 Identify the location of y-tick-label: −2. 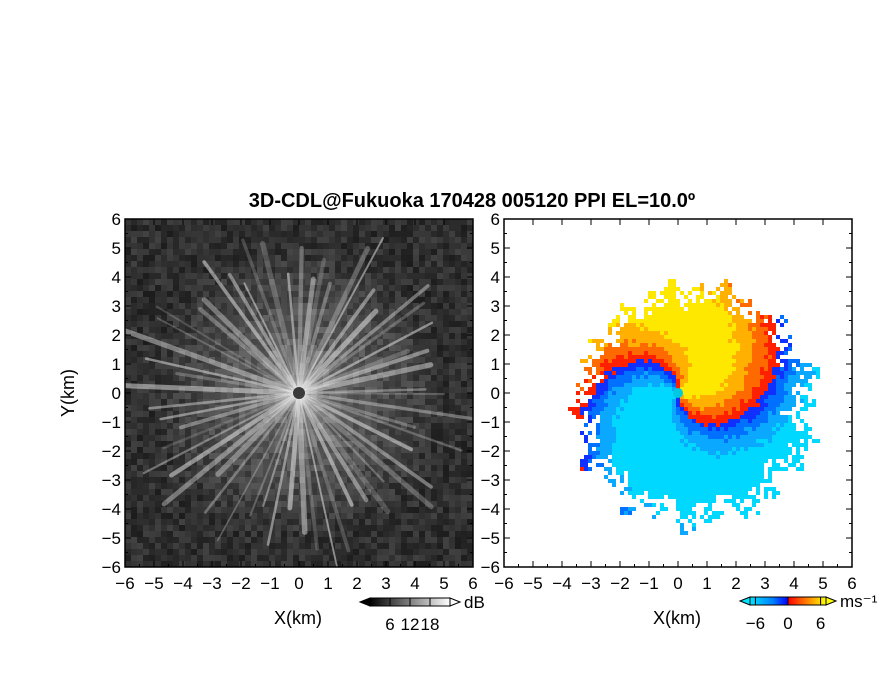
(111, 451).